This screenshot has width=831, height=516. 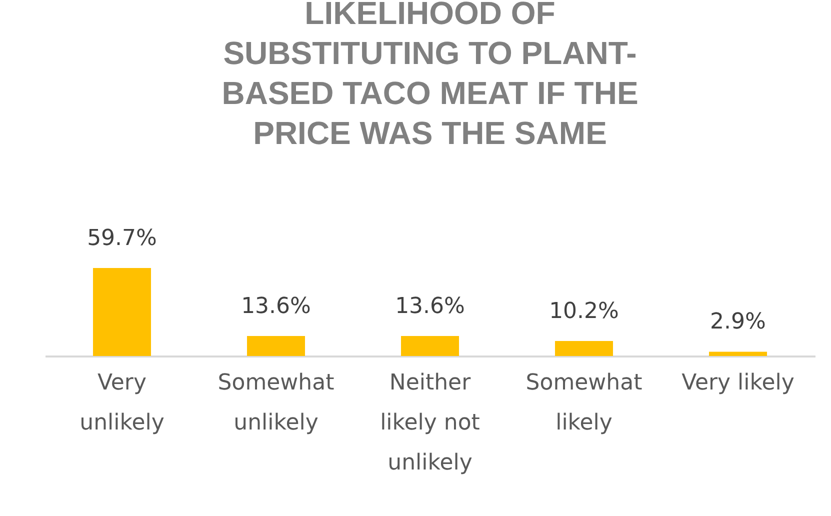 What do you see at coordinates (584, 403) in the screenshot?
I see `x-tick-label: Somewhat likely` at bounding box center [584, 403].